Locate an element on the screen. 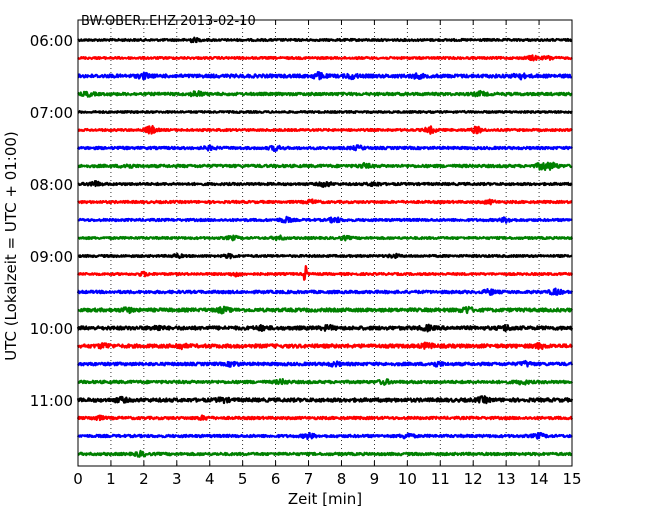 This screenshot has width=650, height=520. x-tick-label: 9 is located at coordinates (375, 479).